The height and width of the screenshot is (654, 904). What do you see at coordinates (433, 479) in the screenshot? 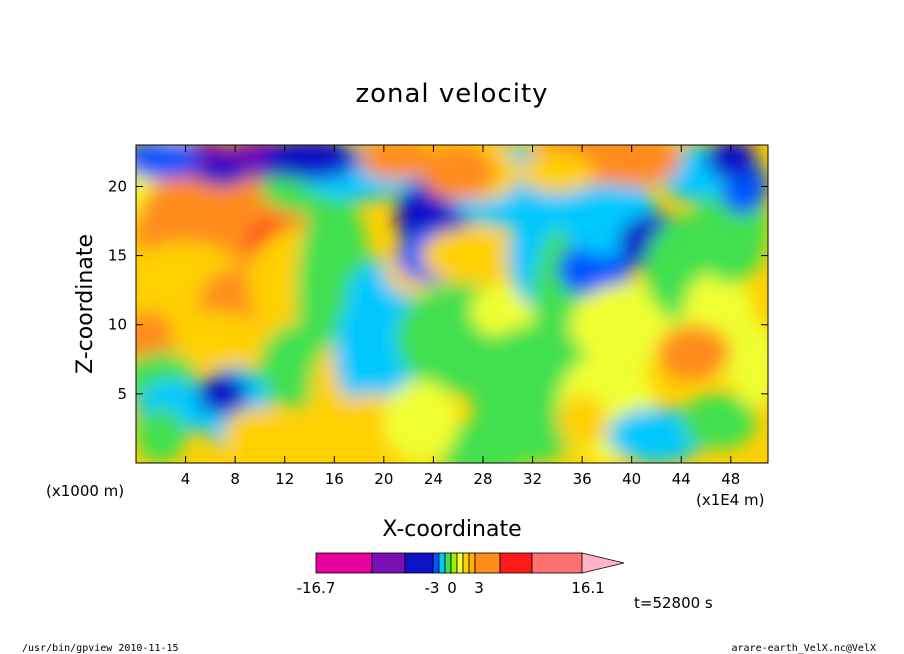
I see `x-tick-label: 24` at bounding box center [433, 479].